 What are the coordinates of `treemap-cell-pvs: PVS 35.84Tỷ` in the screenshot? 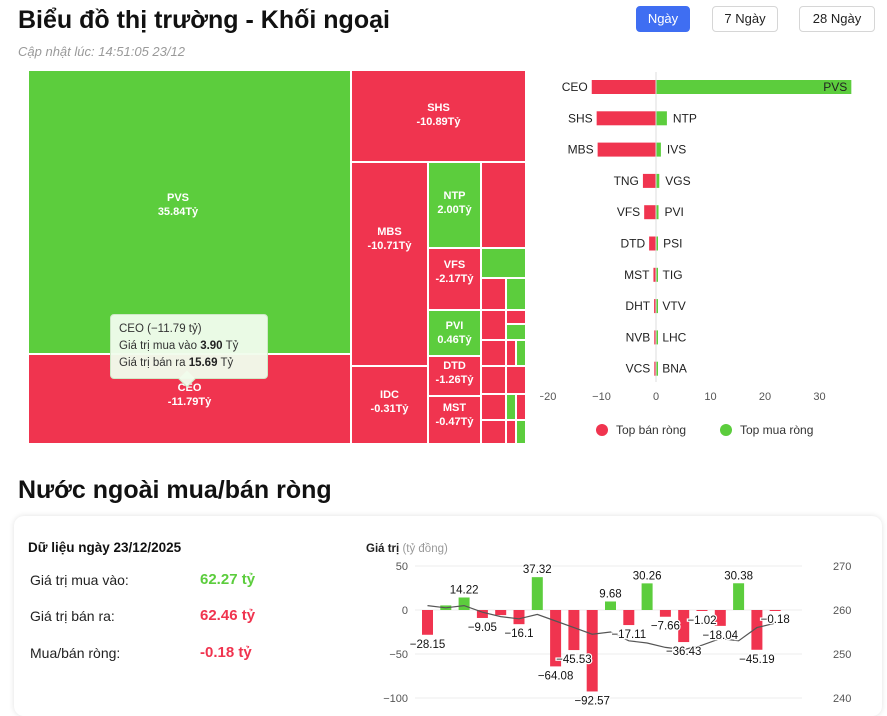 It's located at (189, 212).